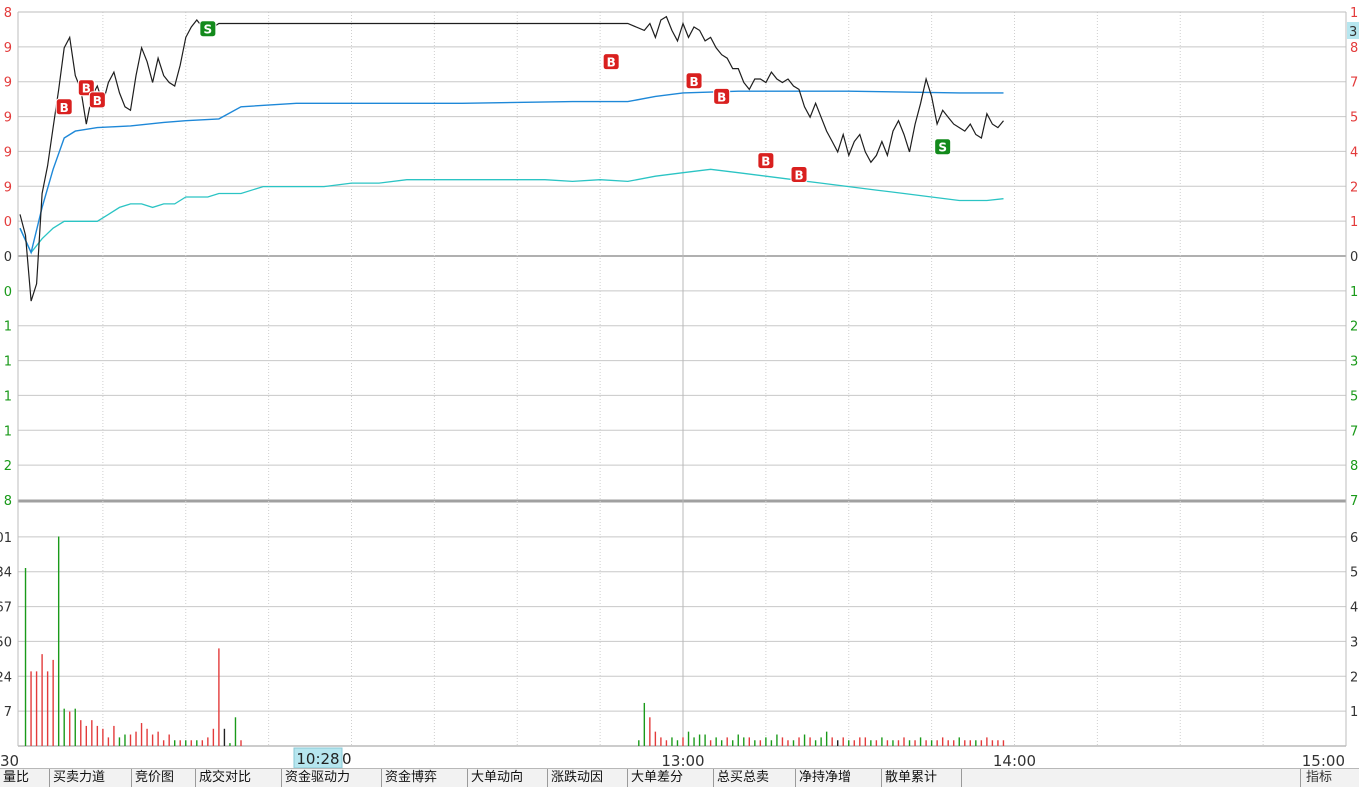 The height and width of the screenshot is (787, 1359). What do you see at coordinates (425, 778) in the screenshot?
I see `indicator-tab: 资金博弈` at bounding box center [425, 778].